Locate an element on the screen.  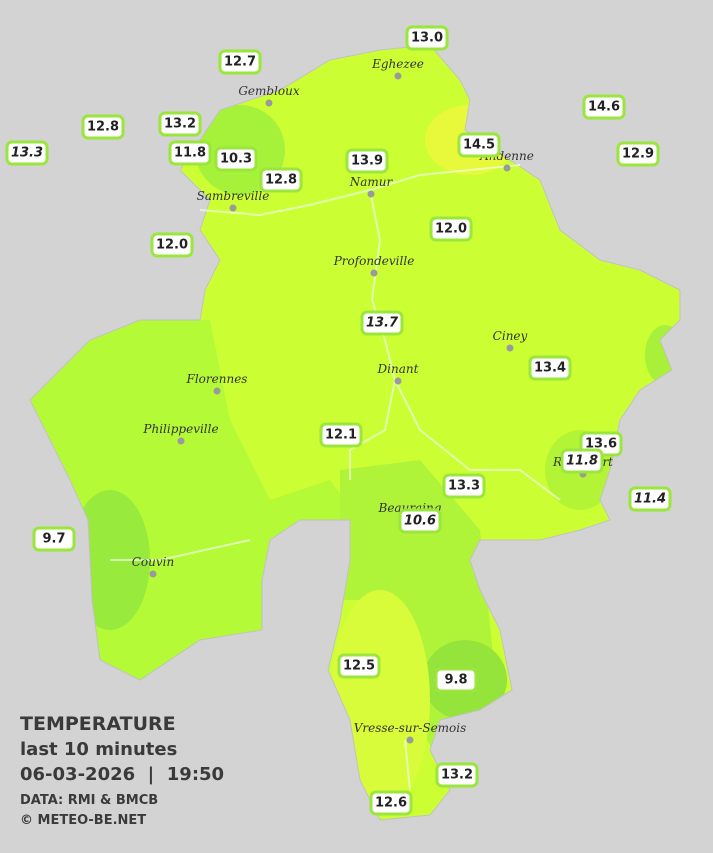
station-value: 12.9 is located at coordinates (638, 154).